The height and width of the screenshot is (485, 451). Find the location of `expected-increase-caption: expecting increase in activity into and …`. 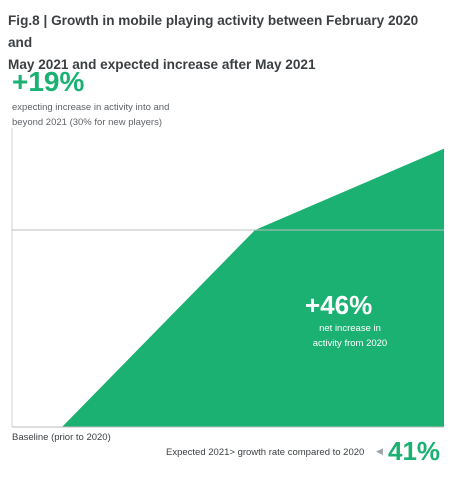

expected-increase-caption: expecting increase in activity into and … is located at coordinates (112, 115).